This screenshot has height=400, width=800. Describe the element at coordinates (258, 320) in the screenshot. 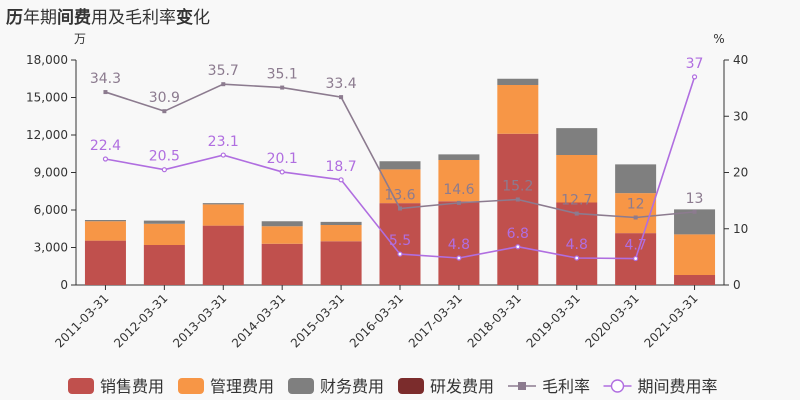

I see `x-tick-label: 2014-03-31` at that location.